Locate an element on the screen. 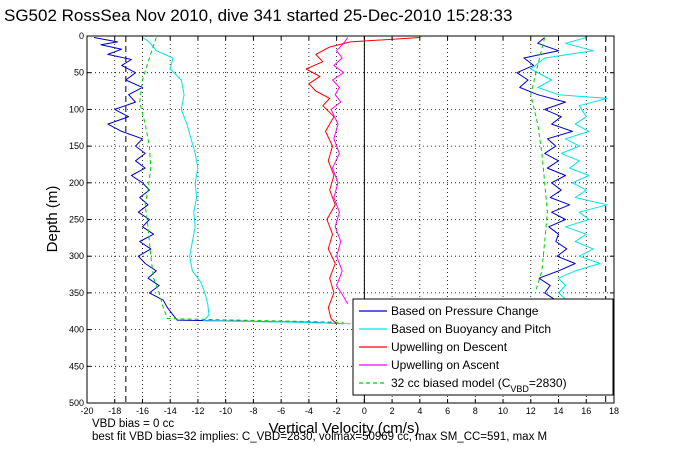  y-tick-label: 200 is located at coordinates (76, 183).